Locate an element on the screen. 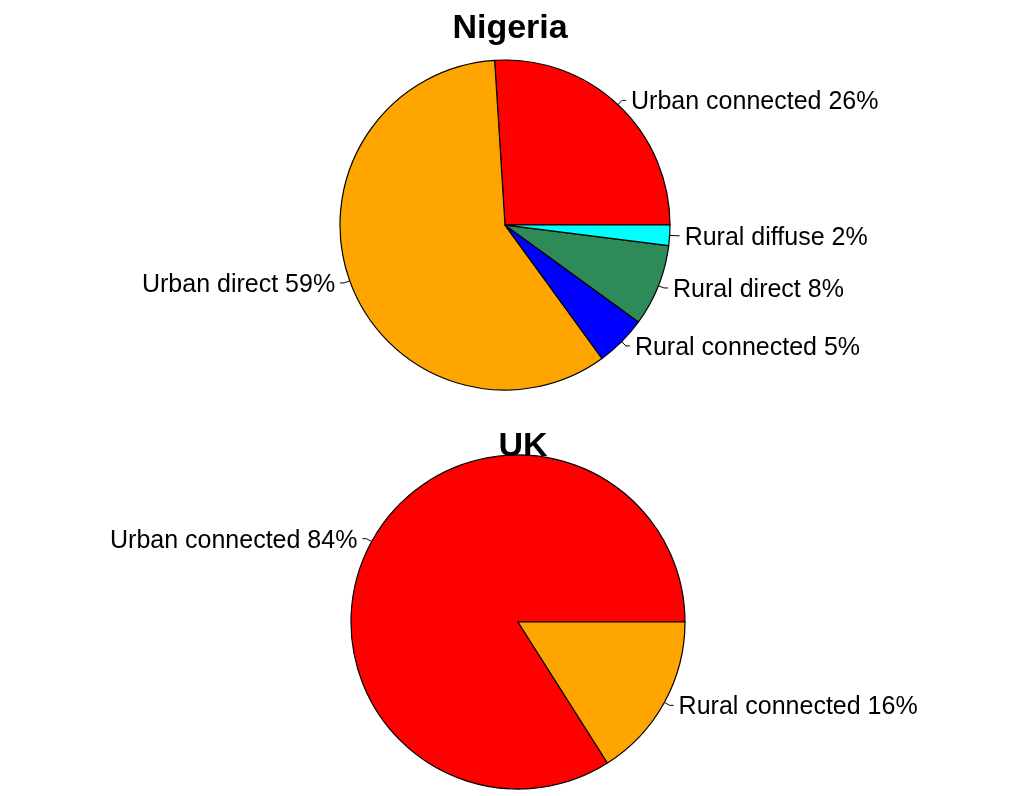  slice-label: Rural diffuse 2% is located at coordinates (776, 235).